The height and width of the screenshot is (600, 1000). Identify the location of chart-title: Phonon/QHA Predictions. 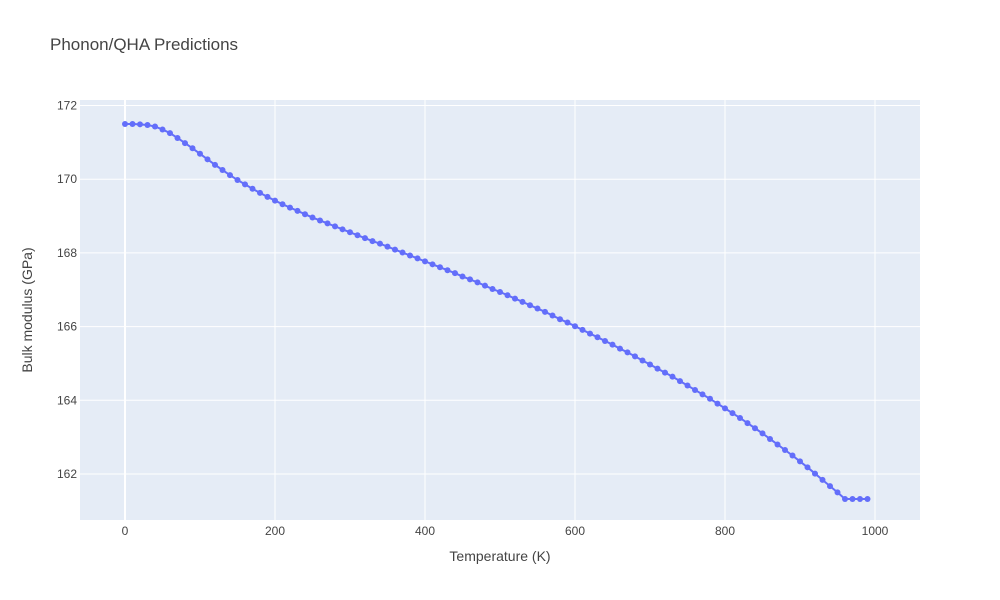
(144, 44).